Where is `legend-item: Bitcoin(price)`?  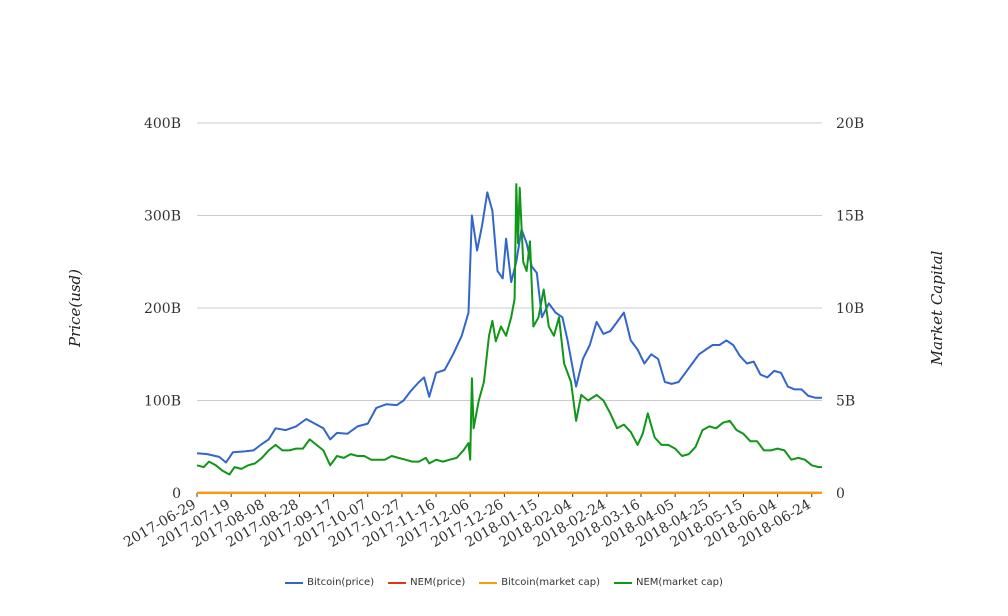
legend-item: Bitcoin(price) is located at coordinates (329, 582).